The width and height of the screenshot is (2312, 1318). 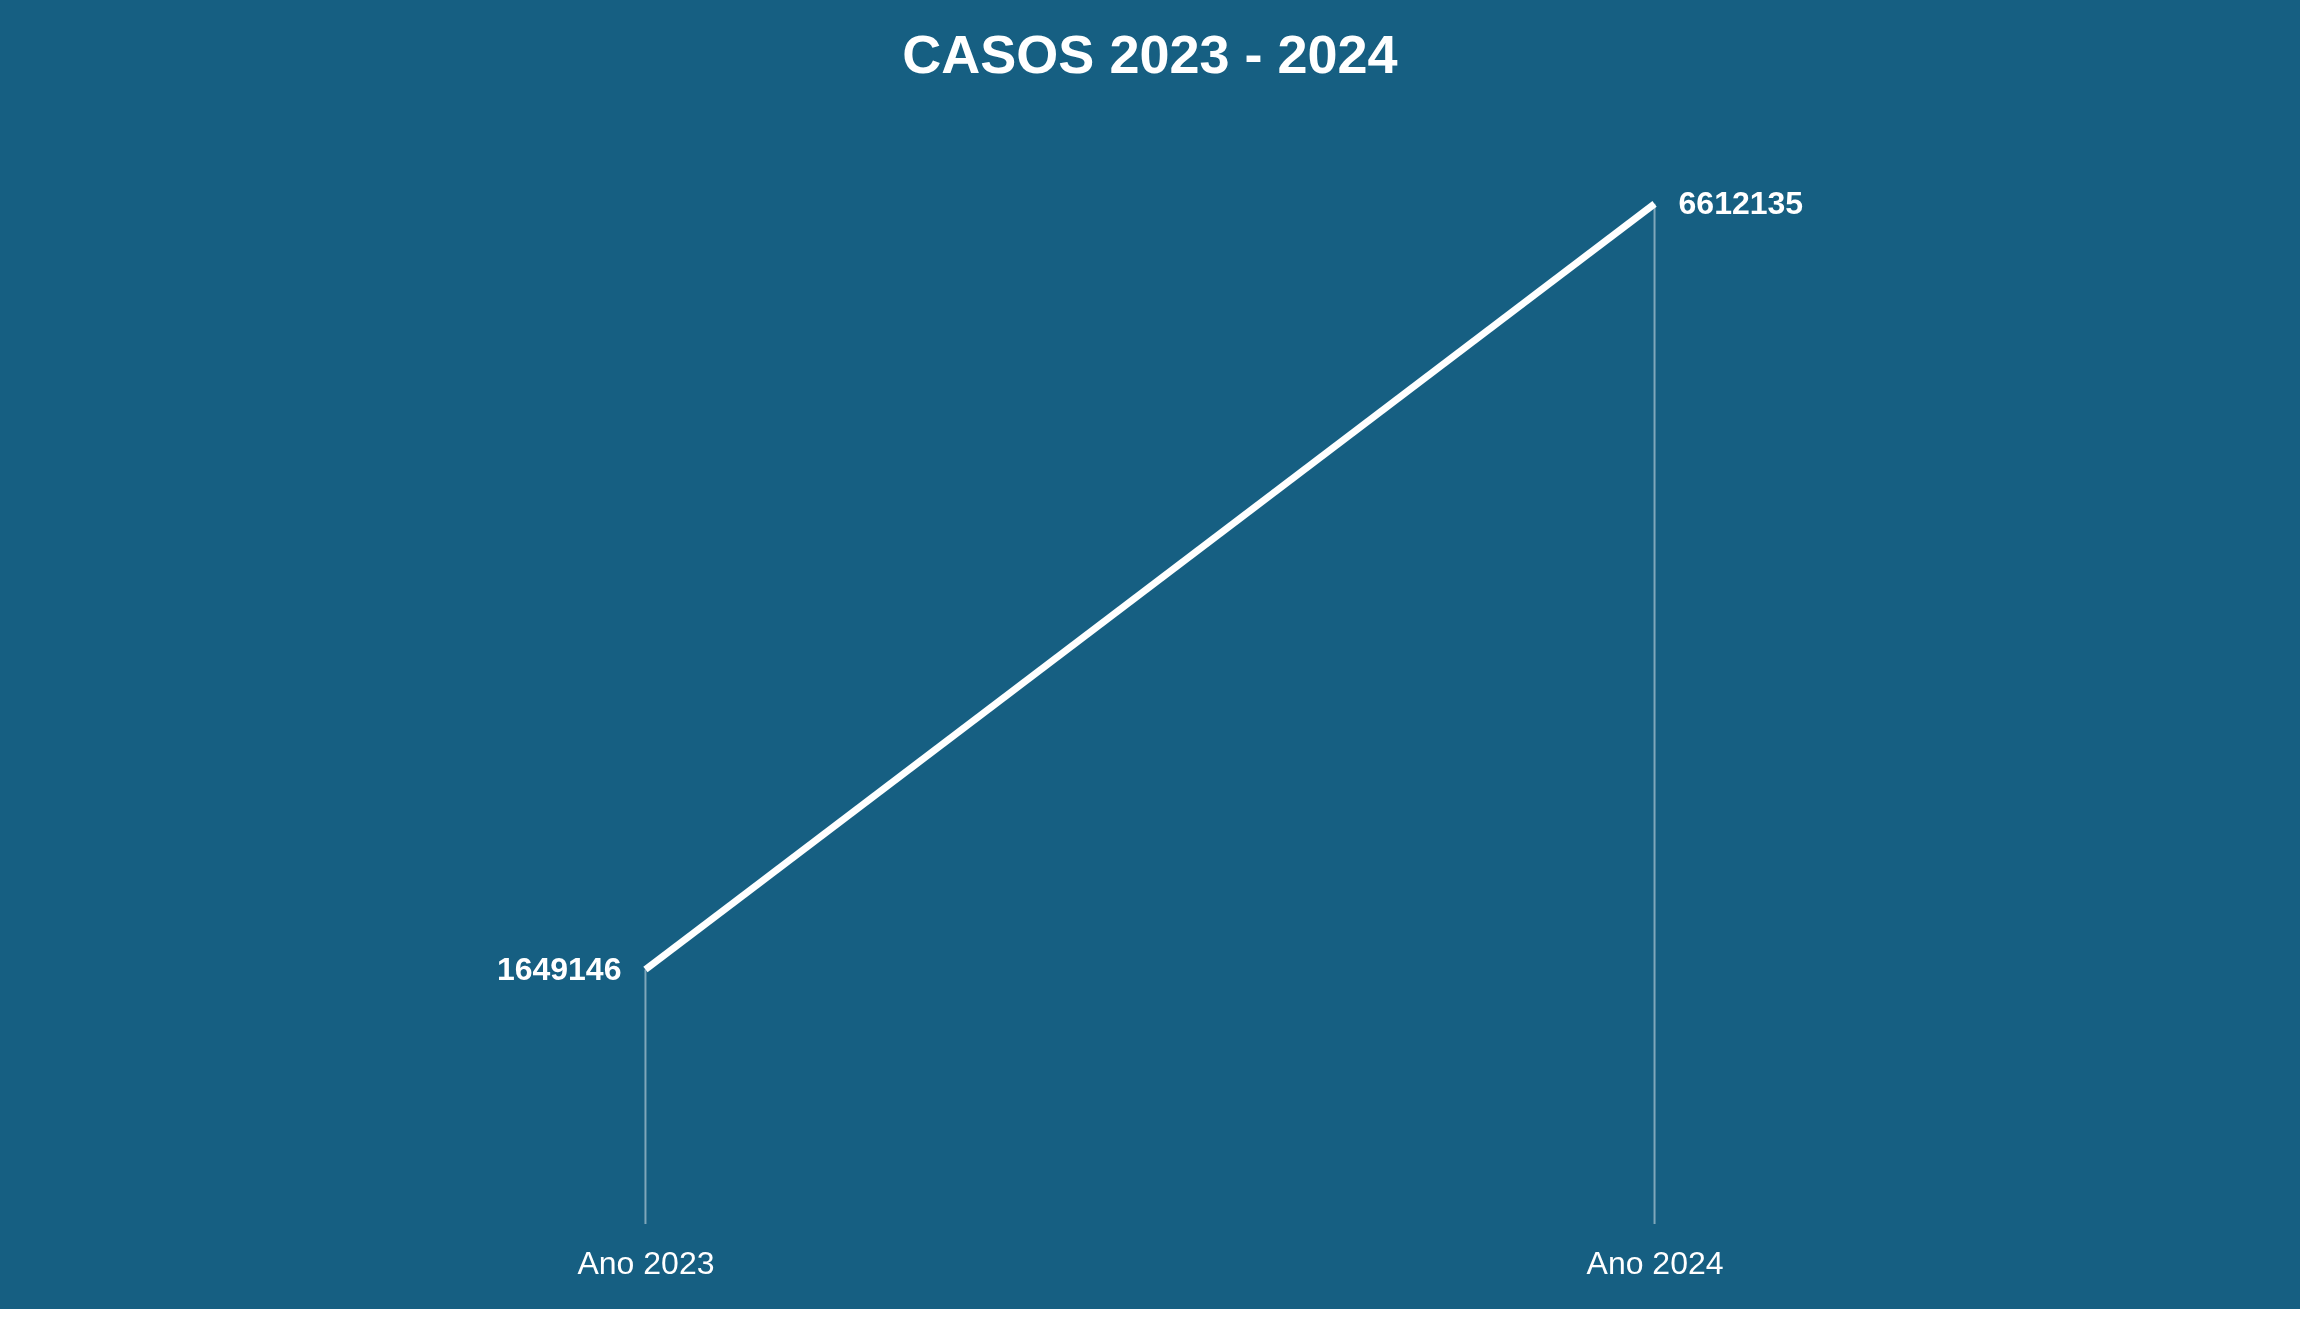 I want to click on x-tick-label: Ano 2023, so click(x=646, y=1262).